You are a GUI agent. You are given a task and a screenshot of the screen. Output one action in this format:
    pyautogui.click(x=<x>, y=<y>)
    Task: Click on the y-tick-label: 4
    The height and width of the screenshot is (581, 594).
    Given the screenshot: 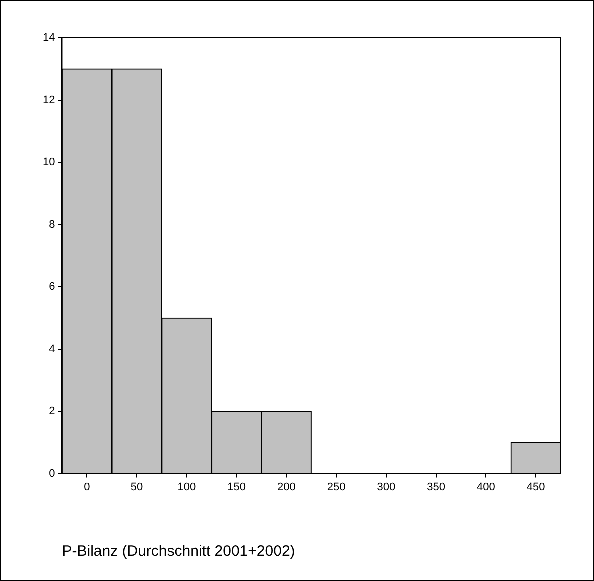 What is the action you would take?
    pyautogui.click(x=52, y=349)
    